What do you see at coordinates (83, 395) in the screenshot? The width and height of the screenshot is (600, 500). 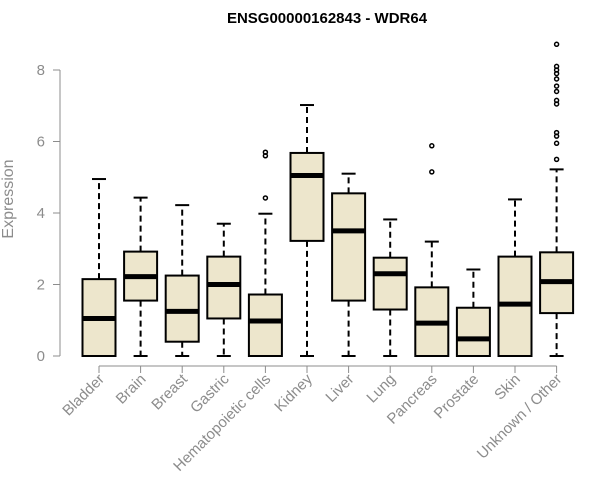 I see `x-tick-label: Bladder` at bounding box center [83, 395].